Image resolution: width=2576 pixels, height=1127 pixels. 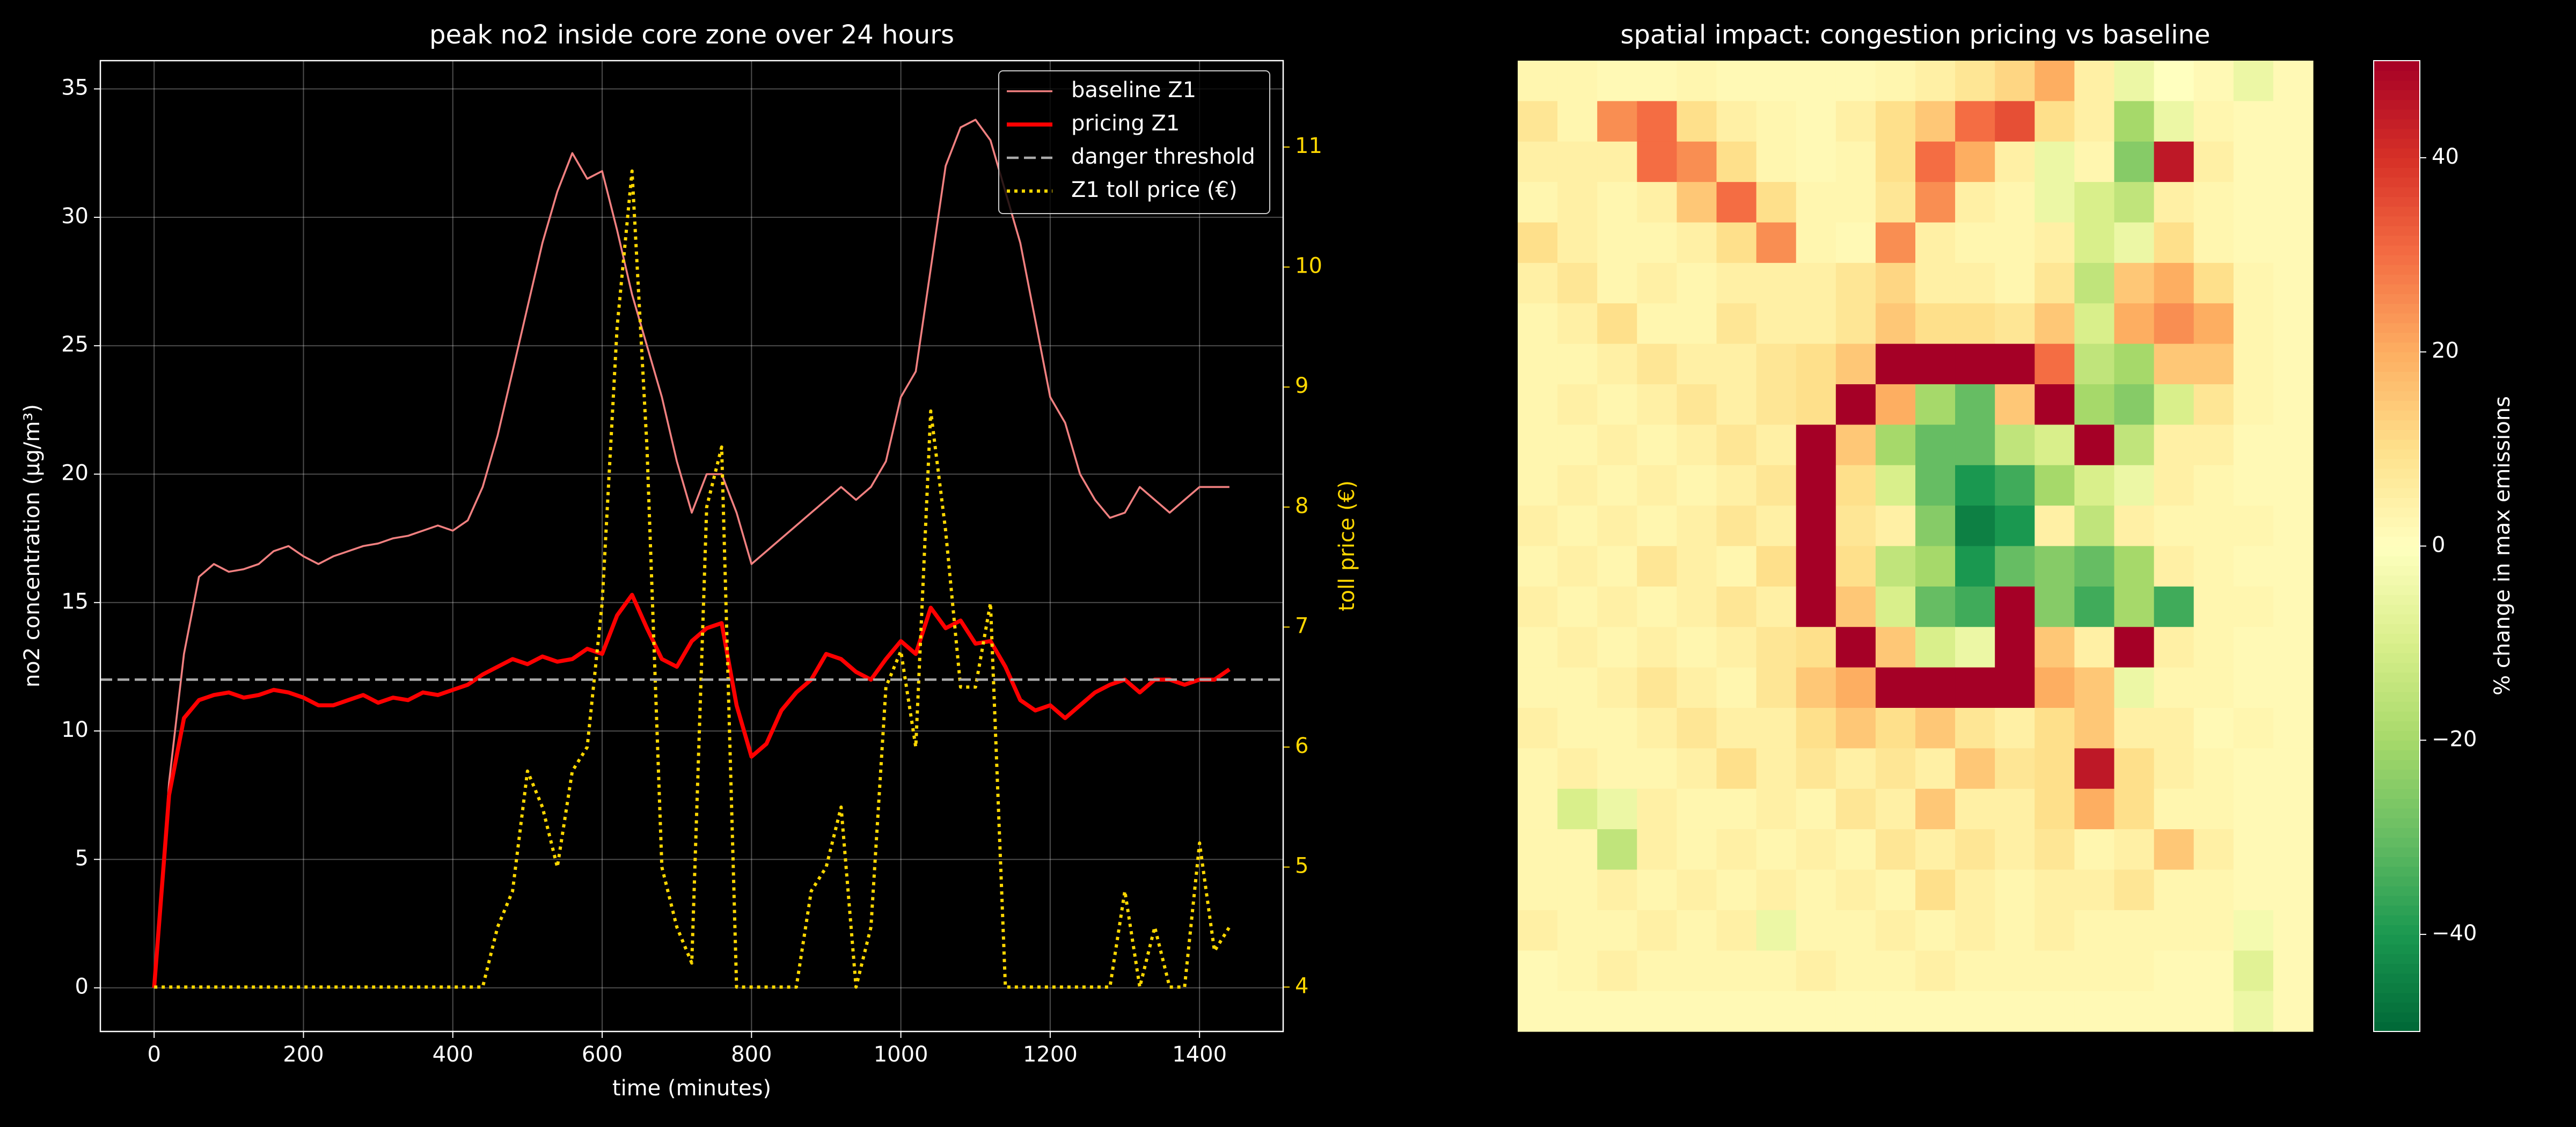 What do you see at coordinates (1125, 123) in the screenshot?
I see `legend-label: pricing Z1` at bounding box center [1125, 123].